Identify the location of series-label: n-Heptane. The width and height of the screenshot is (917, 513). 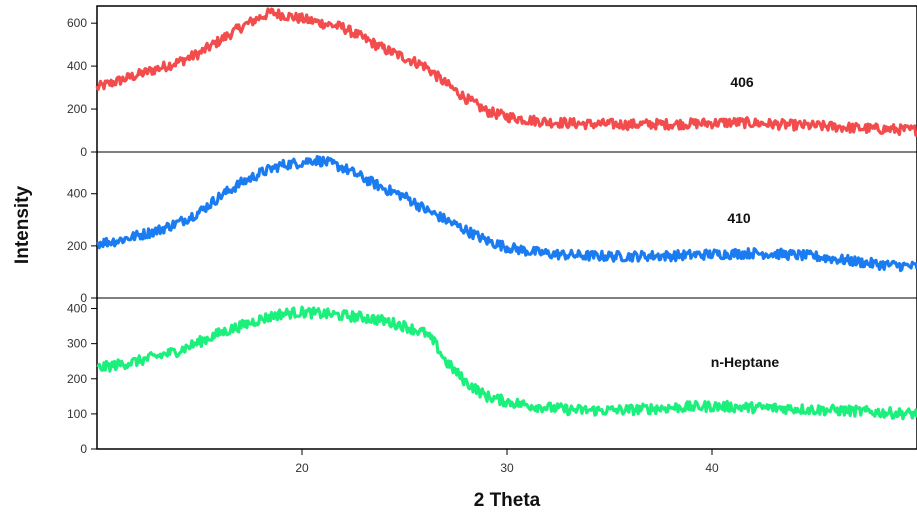
(745, 362).